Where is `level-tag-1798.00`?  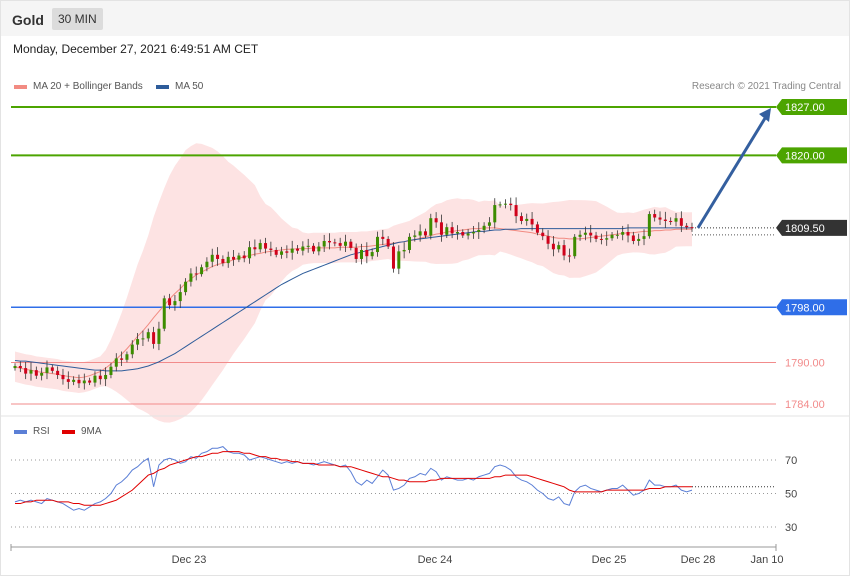
level-tag-1798.00 is located at coordinates (811, 307).